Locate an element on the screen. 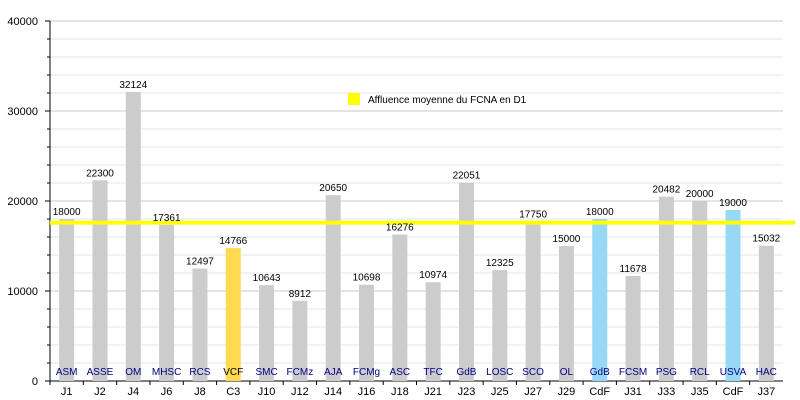  value-label: 10643 is located at coordinates (267, 278).